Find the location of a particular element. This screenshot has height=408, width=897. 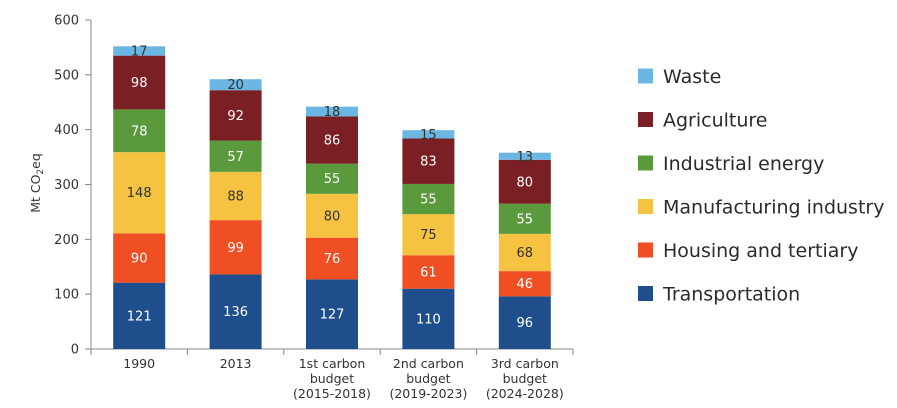

data-label-transportation: 121 is located at coordinates (139, 316).